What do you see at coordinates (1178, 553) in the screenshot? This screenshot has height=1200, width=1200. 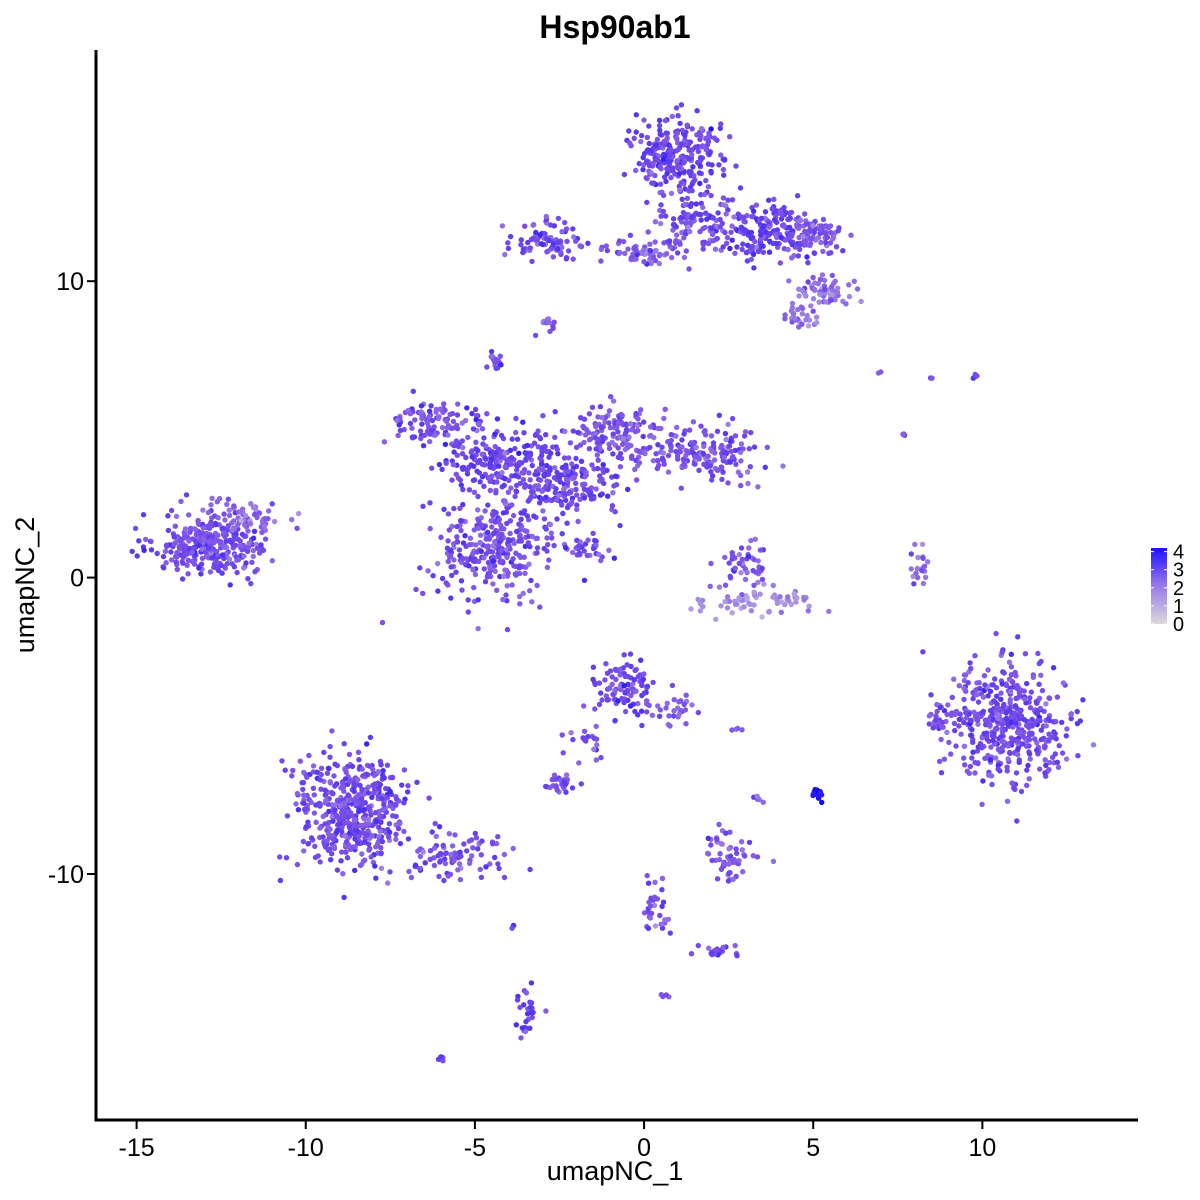 I see `colorbar-label: 4` at bounding box center [1178, 553].